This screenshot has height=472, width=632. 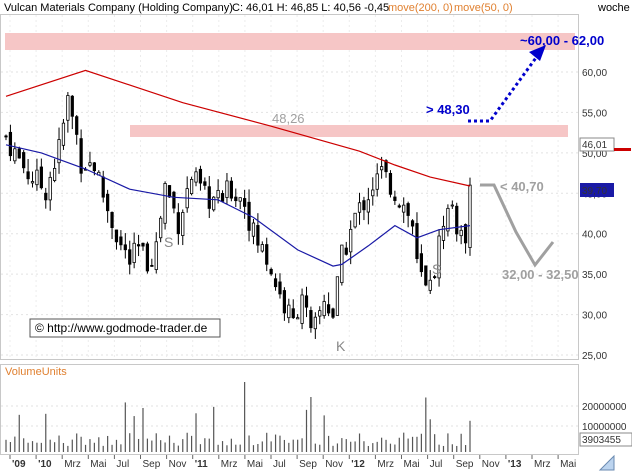 I want to click on time-tick-label: '09, so click(x=19, y=464).